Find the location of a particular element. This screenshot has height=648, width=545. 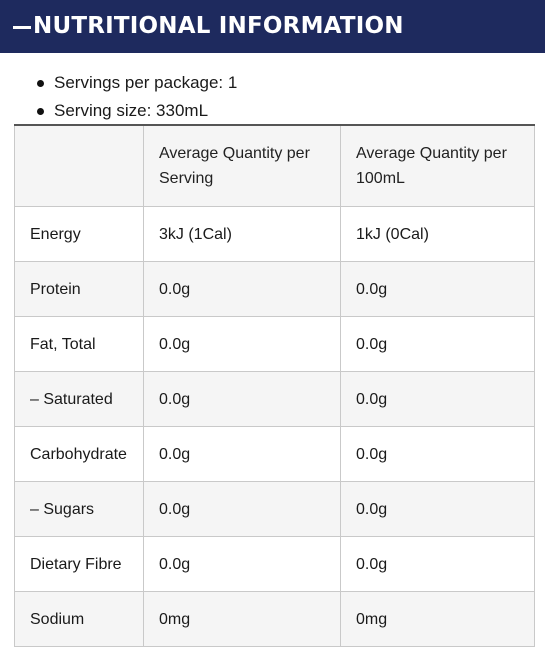

per-serving-value: 3kJ (1Cal) is located at coordinates (242, 234).